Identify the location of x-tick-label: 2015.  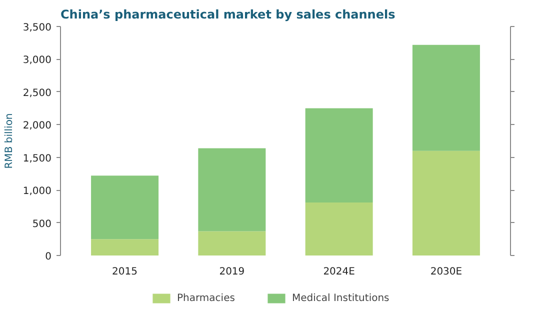
(125, 272).